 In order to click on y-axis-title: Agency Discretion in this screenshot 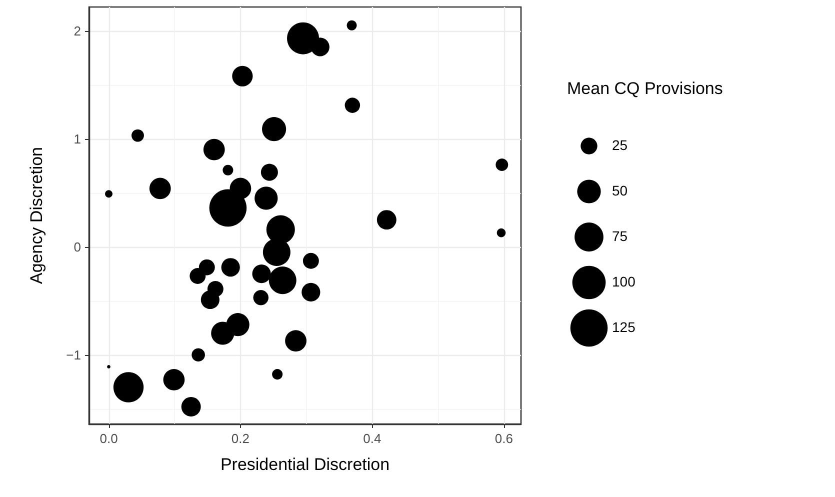, I will do `click(36, 215)`.